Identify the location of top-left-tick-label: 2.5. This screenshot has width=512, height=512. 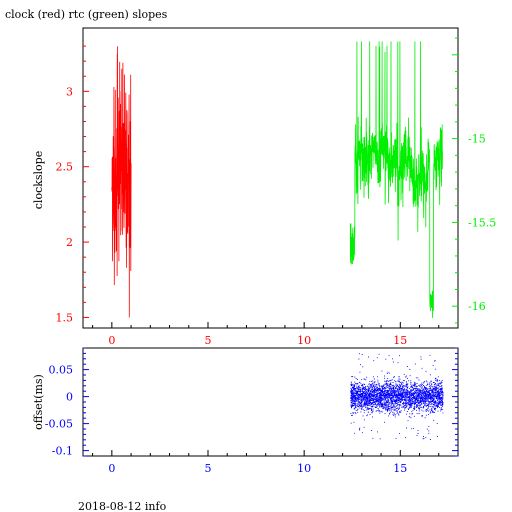
(65, 167).